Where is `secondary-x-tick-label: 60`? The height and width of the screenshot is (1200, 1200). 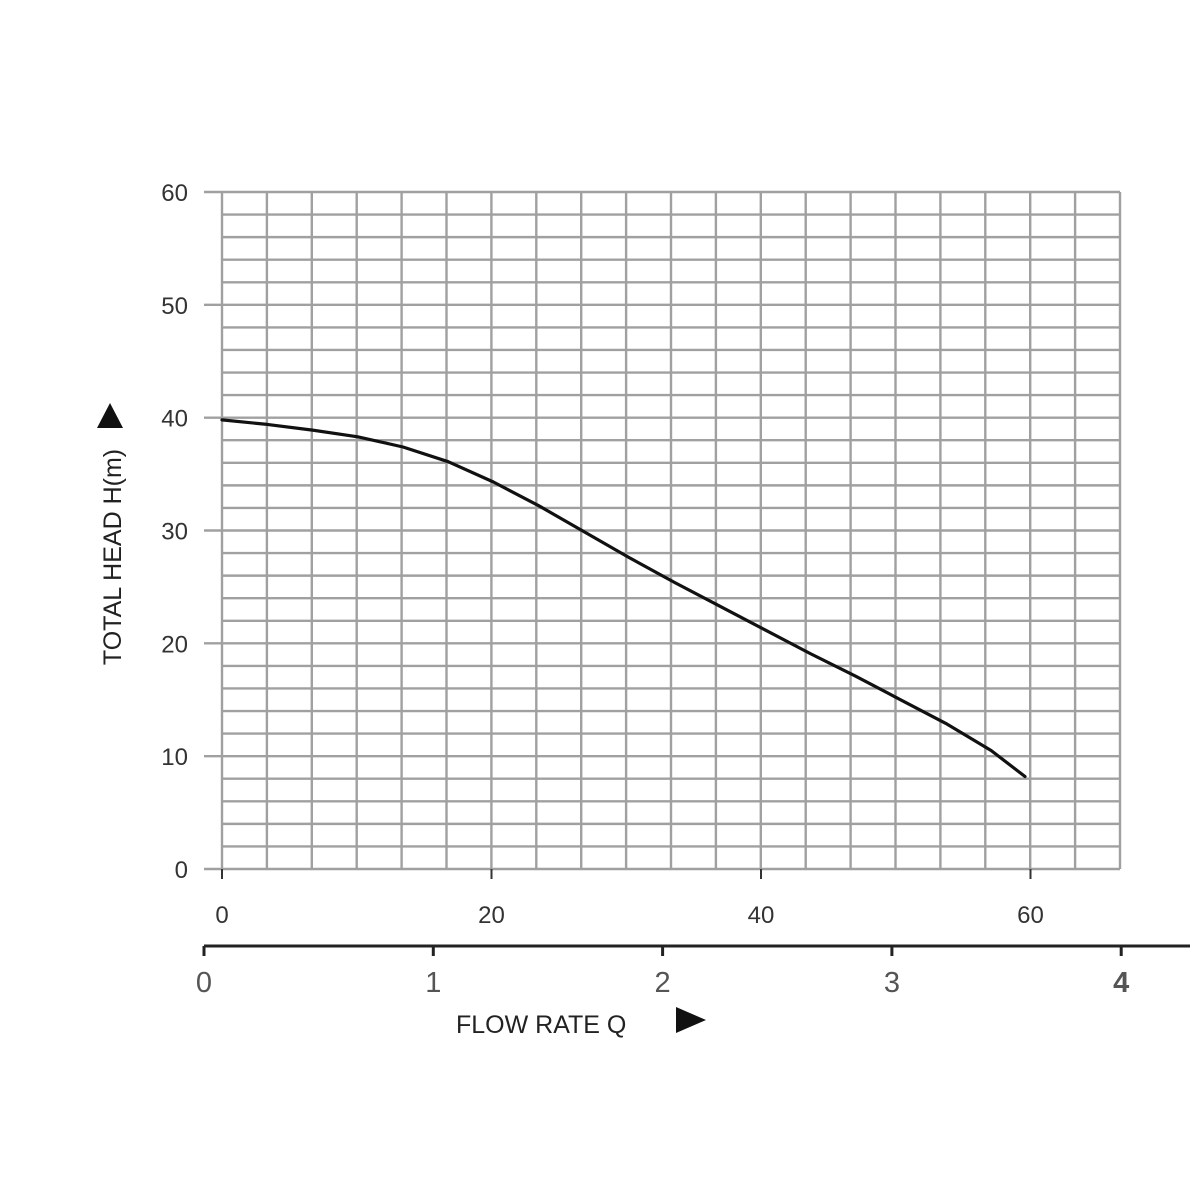 secondary-x-tick-label: 60 is located at coordinates (1030, 915).